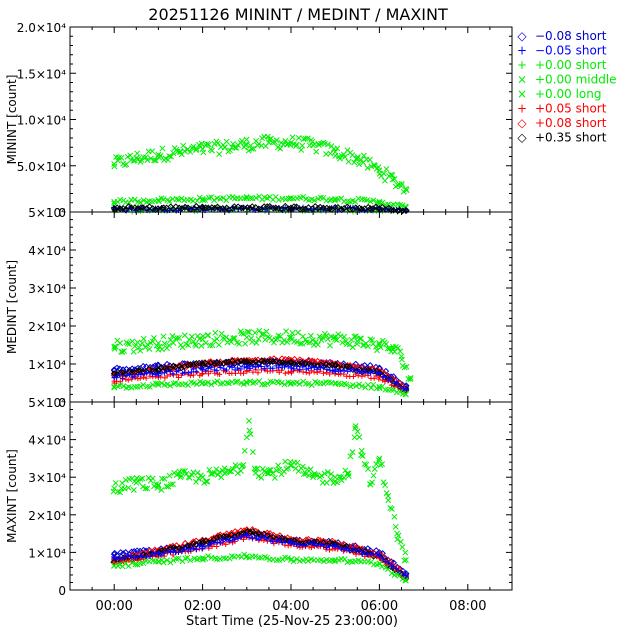  Describe the element at coordinates (12, 120) in the screenshot. I see `y-axis-label: MININT [count]` at that location.